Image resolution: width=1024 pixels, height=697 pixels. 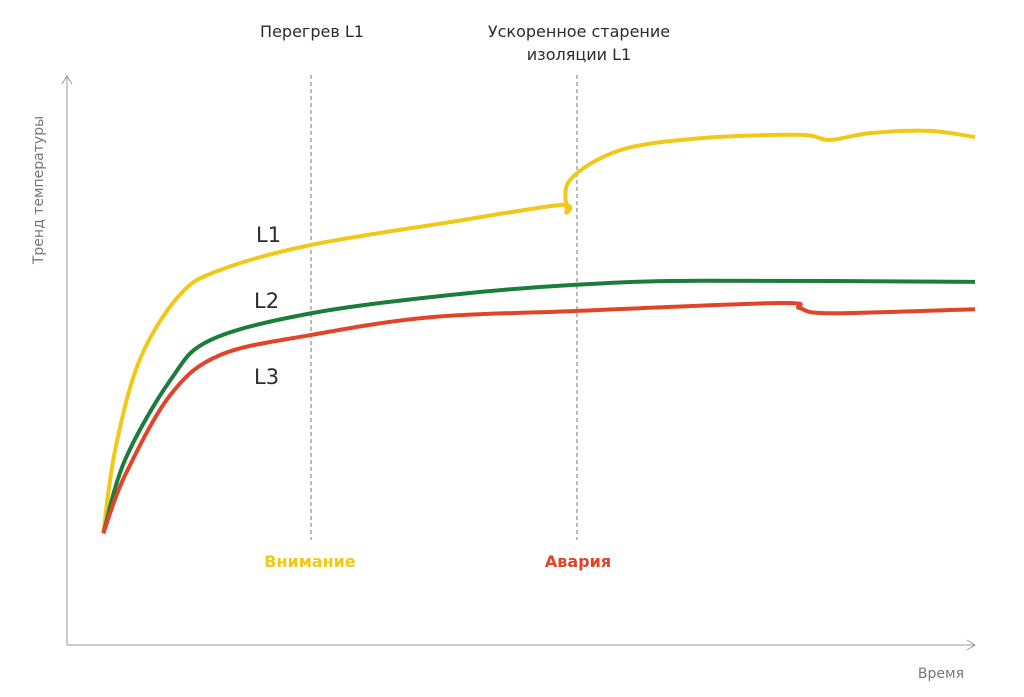 I want to click on alarm-label: Авария, so click(x=578, y=561).